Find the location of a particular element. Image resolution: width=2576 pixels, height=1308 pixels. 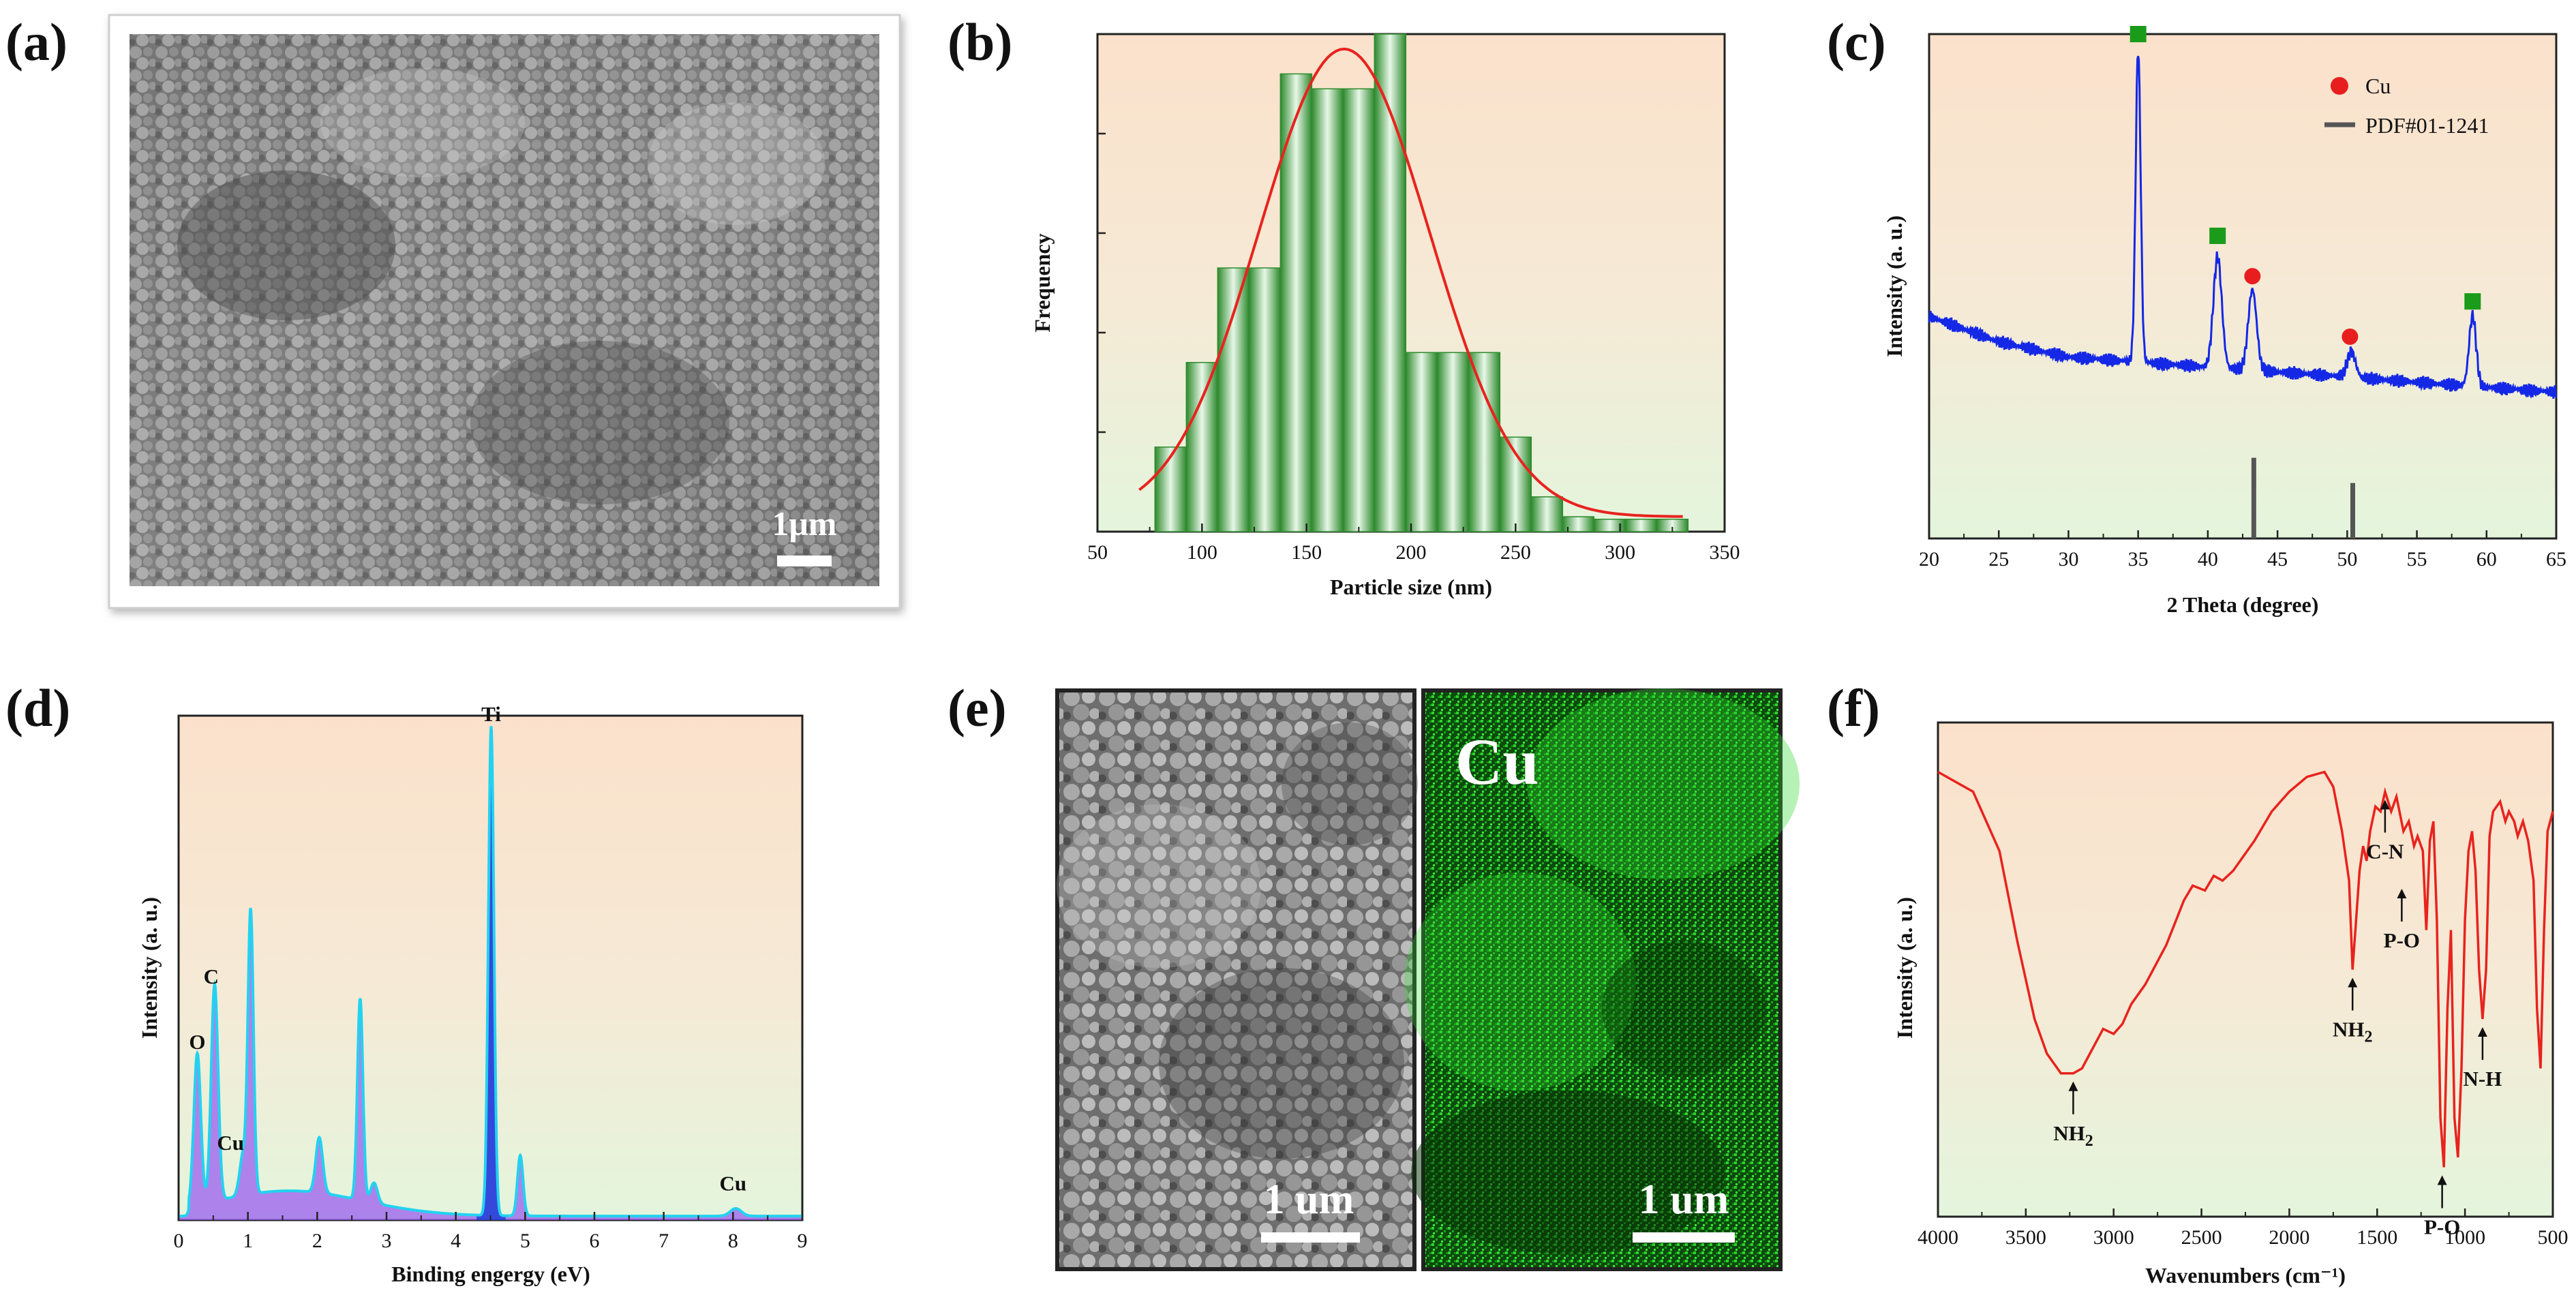

plot-area is located at coordinates (2243, 286).